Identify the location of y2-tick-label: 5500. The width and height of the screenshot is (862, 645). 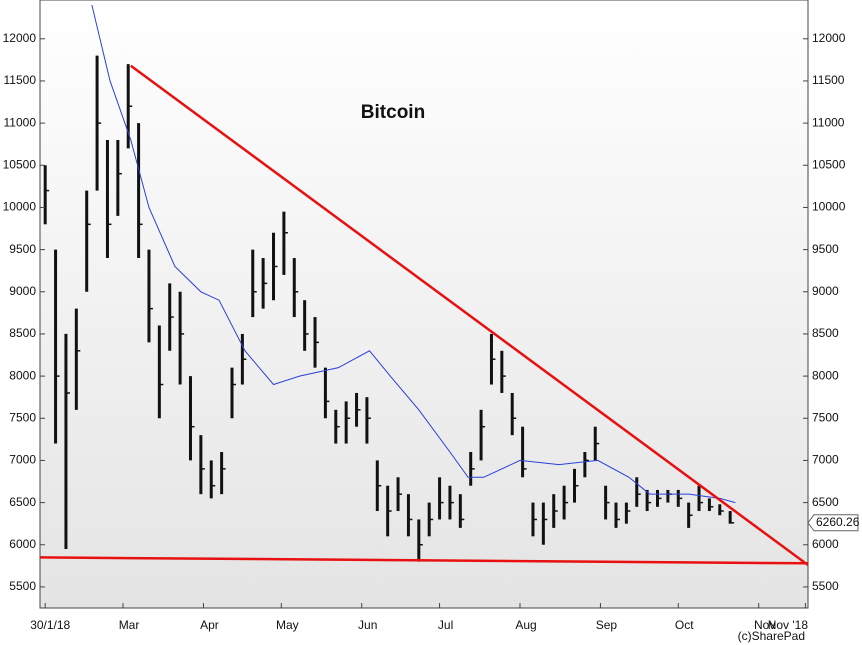
(825, 586).